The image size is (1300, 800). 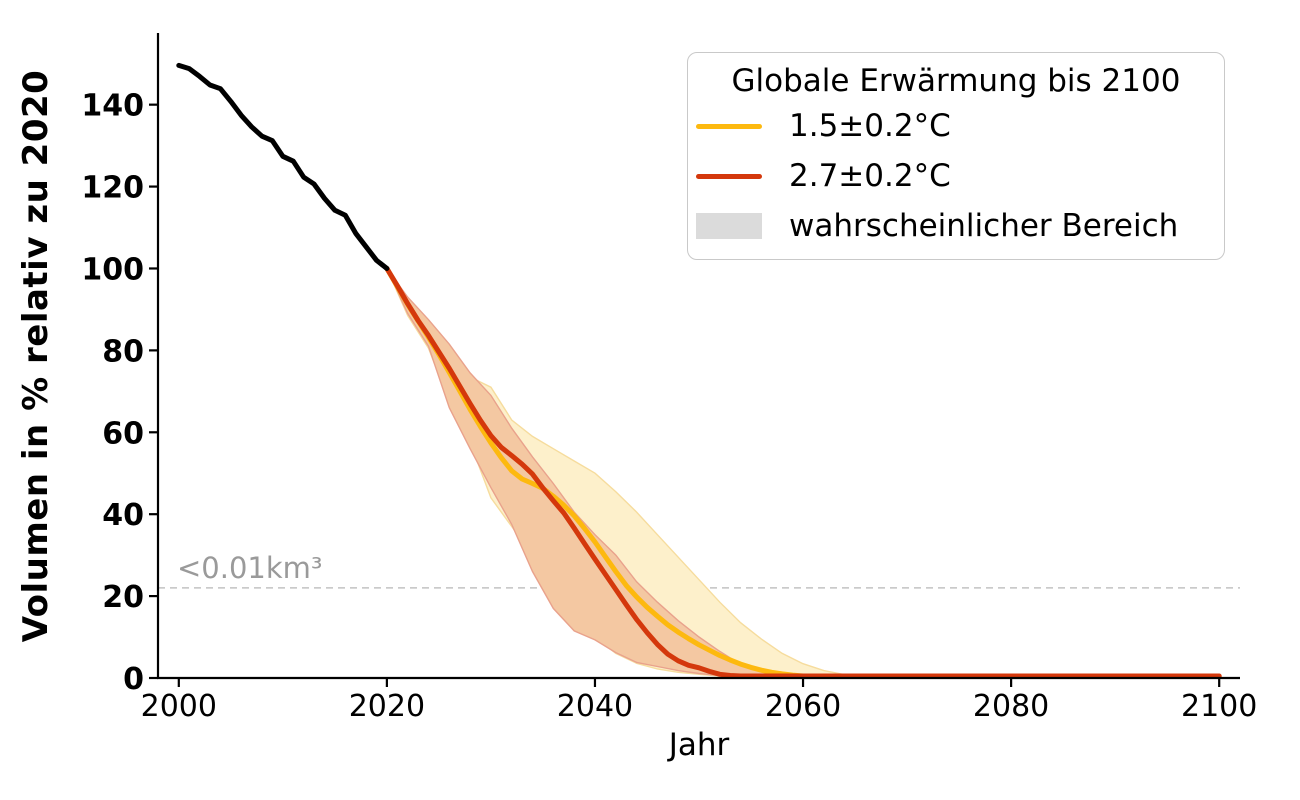 I want to click on legend-swatch-1-5-line, so click(x=729, y=126).